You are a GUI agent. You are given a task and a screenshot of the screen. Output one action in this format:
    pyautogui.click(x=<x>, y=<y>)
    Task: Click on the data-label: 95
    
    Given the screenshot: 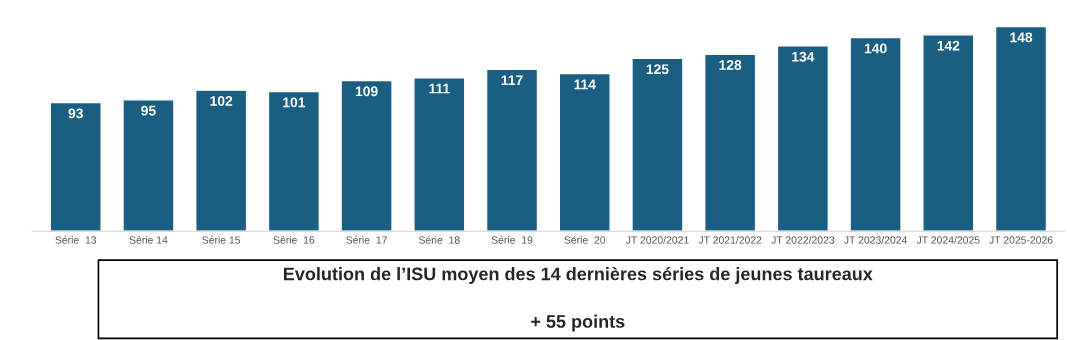 What is the action you would take?
    pyautogui.click(x=148, y=110)
    